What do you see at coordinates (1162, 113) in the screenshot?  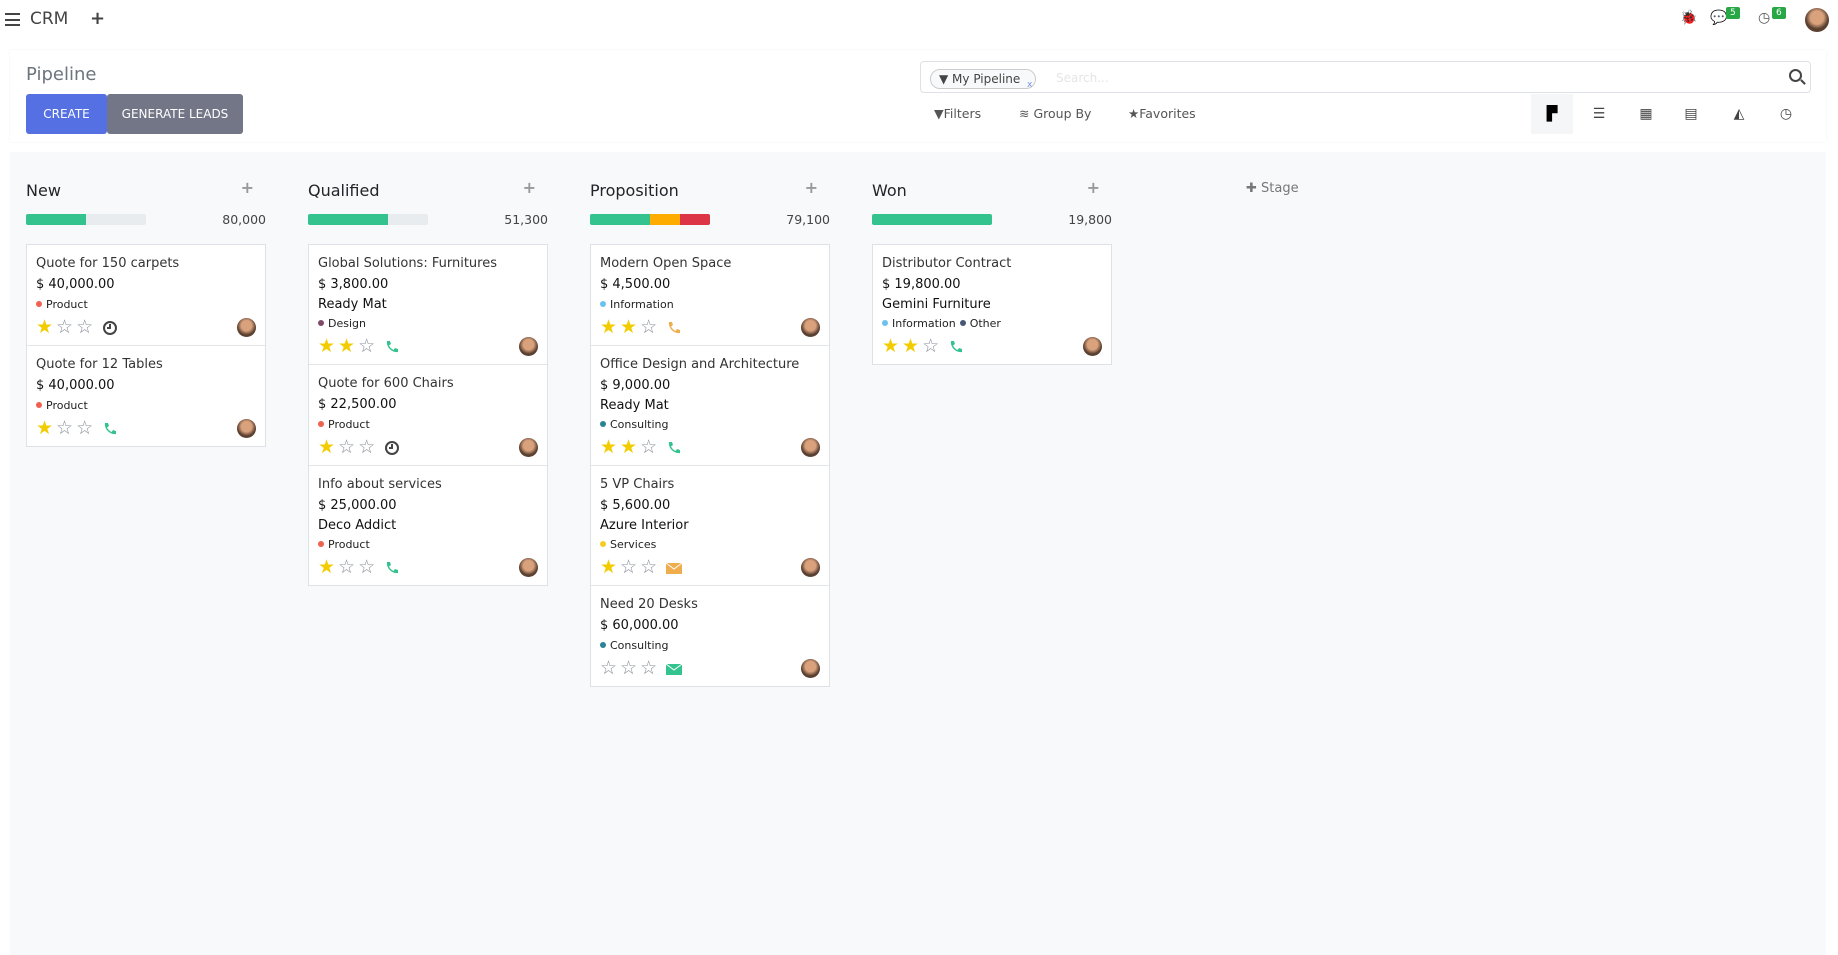 I see `favorites-dropdown: ★Favorites` at bounding box center [1162, 113].